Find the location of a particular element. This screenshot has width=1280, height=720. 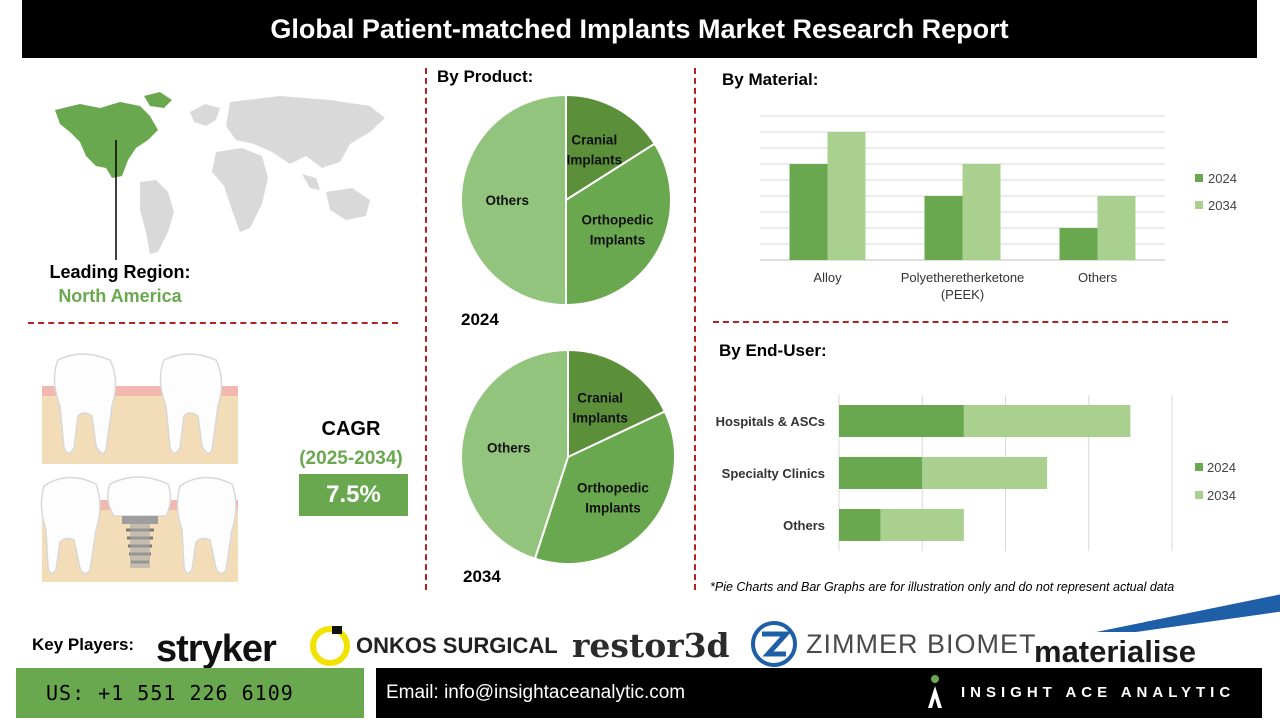

bar-2034-hospitals is located at coordinates (1047, 421).